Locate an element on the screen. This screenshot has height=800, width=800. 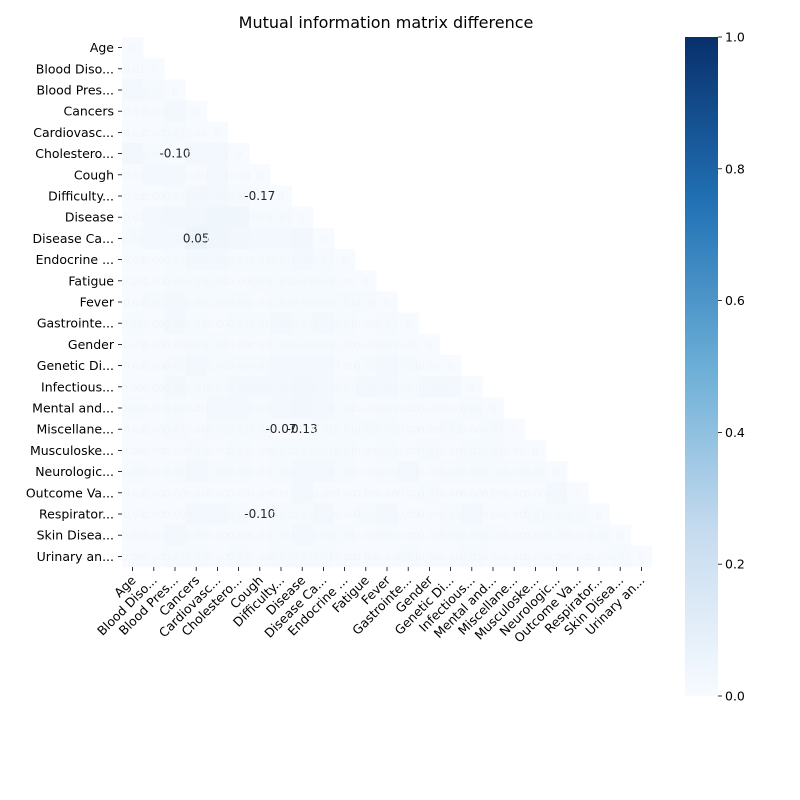
y-axis-tick-label: Gender is located at coordinates (91, 344).